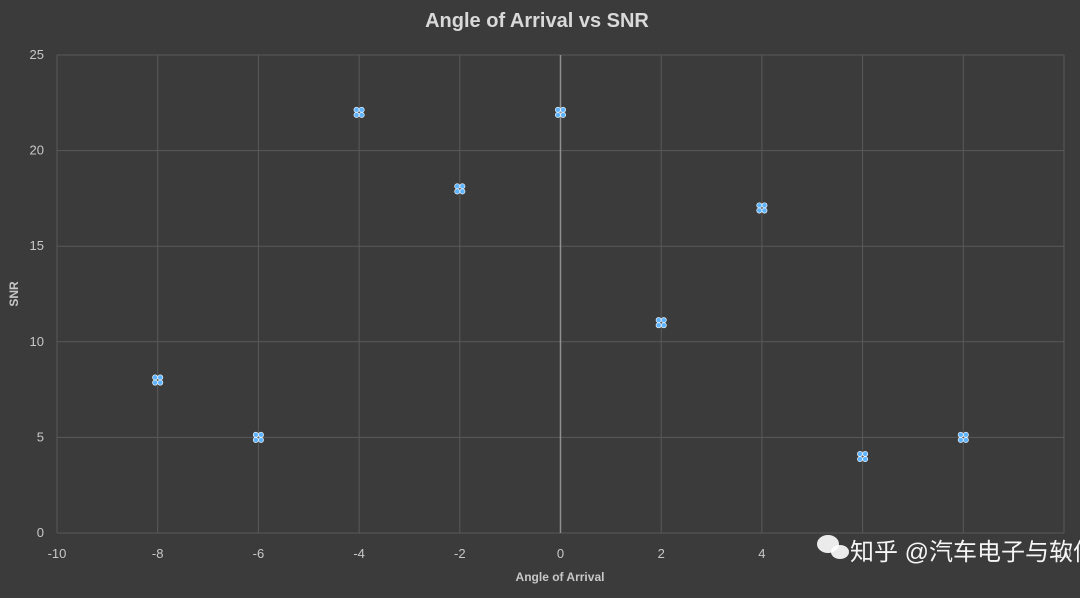 Image resolution: width=1080 pixels, height=598 pixels. I want to click on y-axis-title: SNR, so click(14, 294).